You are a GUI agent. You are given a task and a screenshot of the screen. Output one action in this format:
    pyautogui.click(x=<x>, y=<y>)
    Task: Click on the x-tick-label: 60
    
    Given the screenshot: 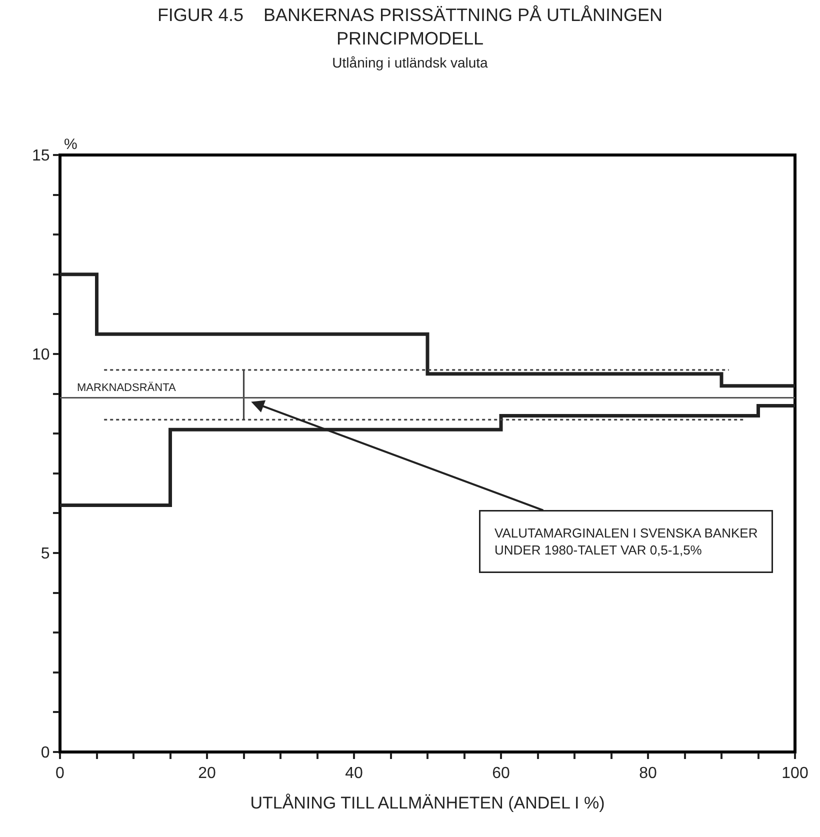 What is the action you would take?
    pyautogui.click(x=501, y=773)
    